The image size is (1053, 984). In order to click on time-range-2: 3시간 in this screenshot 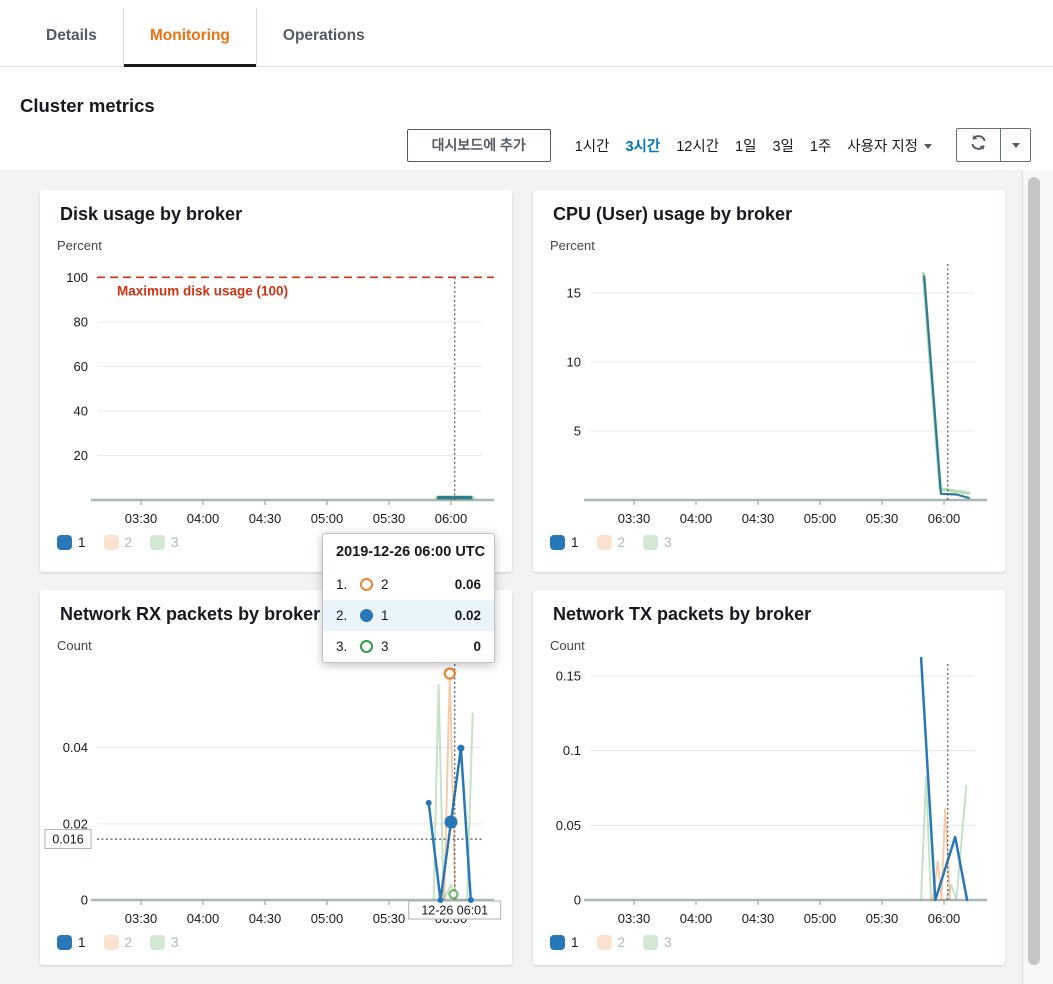, I will do `click(643, 146)`.